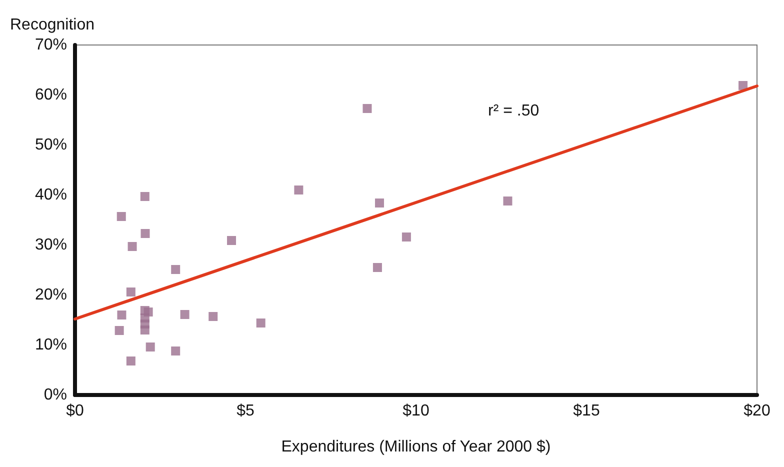  Describe the element at coordinates (50, 345) in the screenshot. I see `y-tick-label: 10%` at that location.